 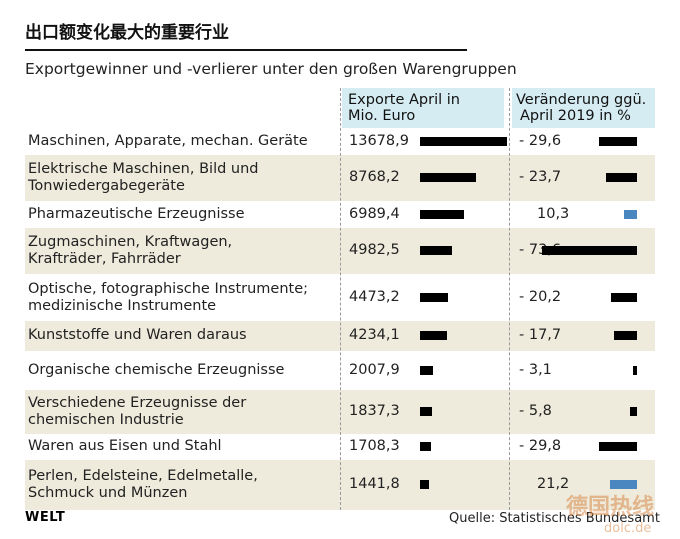 What do you see at coordinates (553, 484) in the screenshot?
I see `change-value: 21,2` at bounding box center [553, 484].